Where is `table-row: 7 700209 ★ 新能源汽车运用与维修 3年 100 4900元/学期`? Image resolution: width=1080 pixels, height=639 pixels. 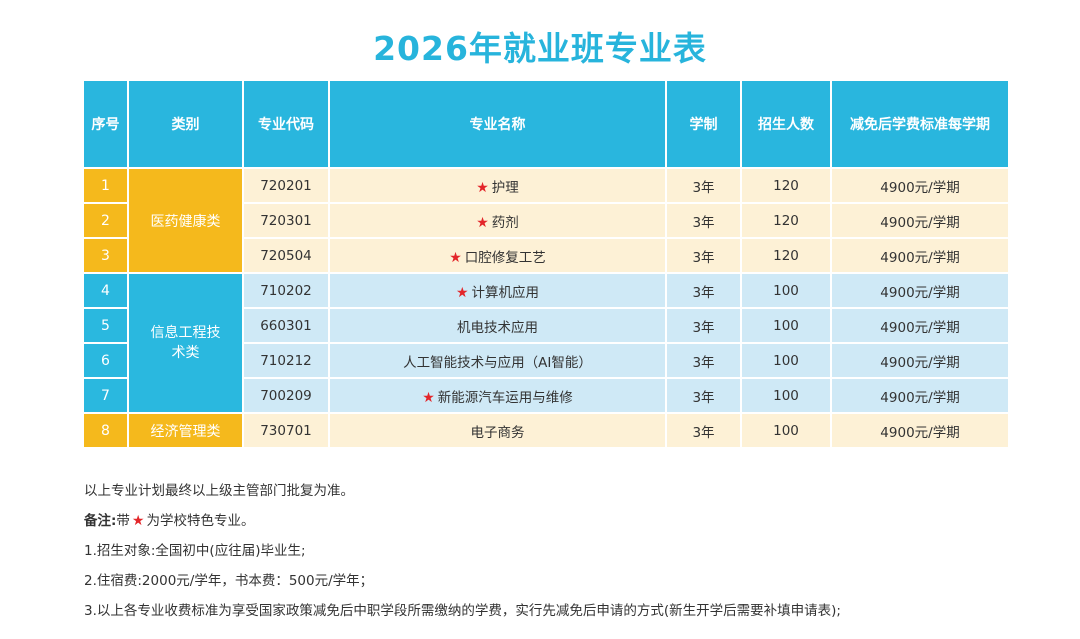
table-row: 7 700209 ★ 新能源汽车运用与维修 3年 100 4900元/学期 is located at coordinates (546, 395).